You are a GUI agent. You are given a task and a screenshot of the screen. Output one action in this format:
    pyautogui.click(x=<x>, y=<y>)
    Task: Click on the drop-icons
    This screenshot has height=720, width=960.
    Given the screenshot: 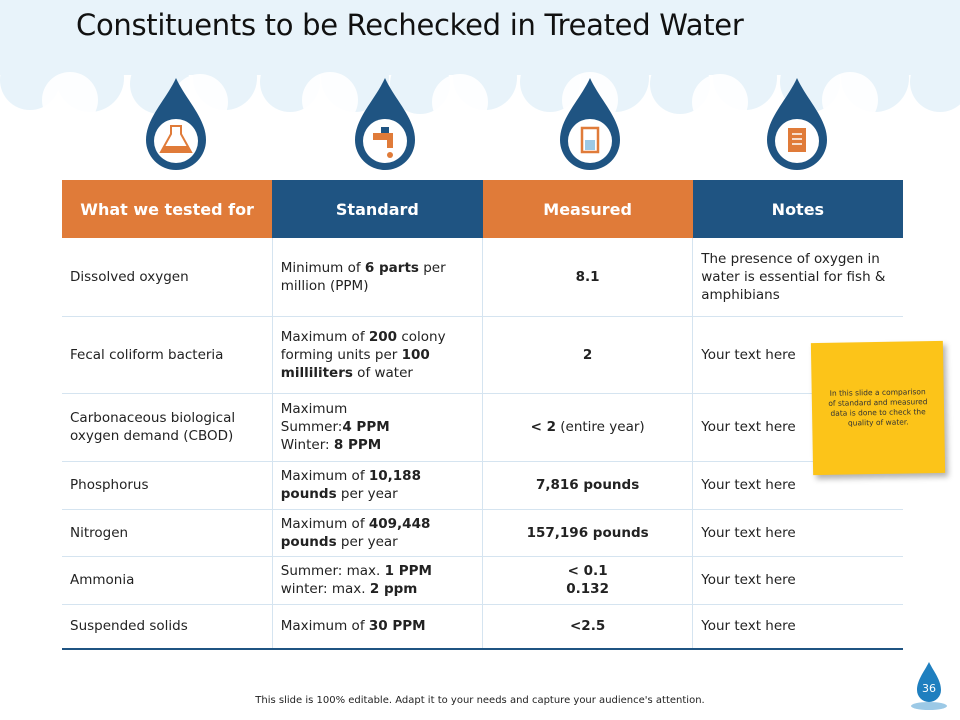 What is the action you would take?
    pyautogui.click(x=486, y=124)
    